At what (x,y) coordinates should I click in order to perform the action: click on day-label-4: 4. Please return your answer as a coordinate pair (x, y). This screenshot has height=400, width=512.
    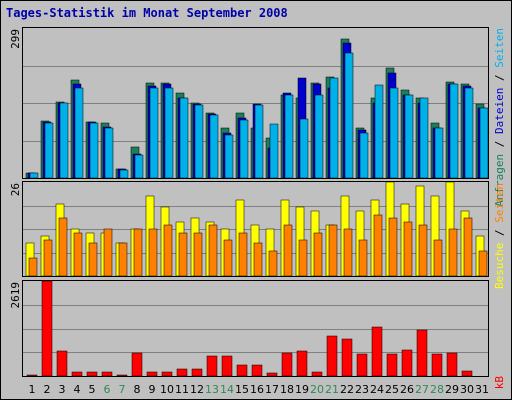
    Looking at the image, I should click on (77, 389).